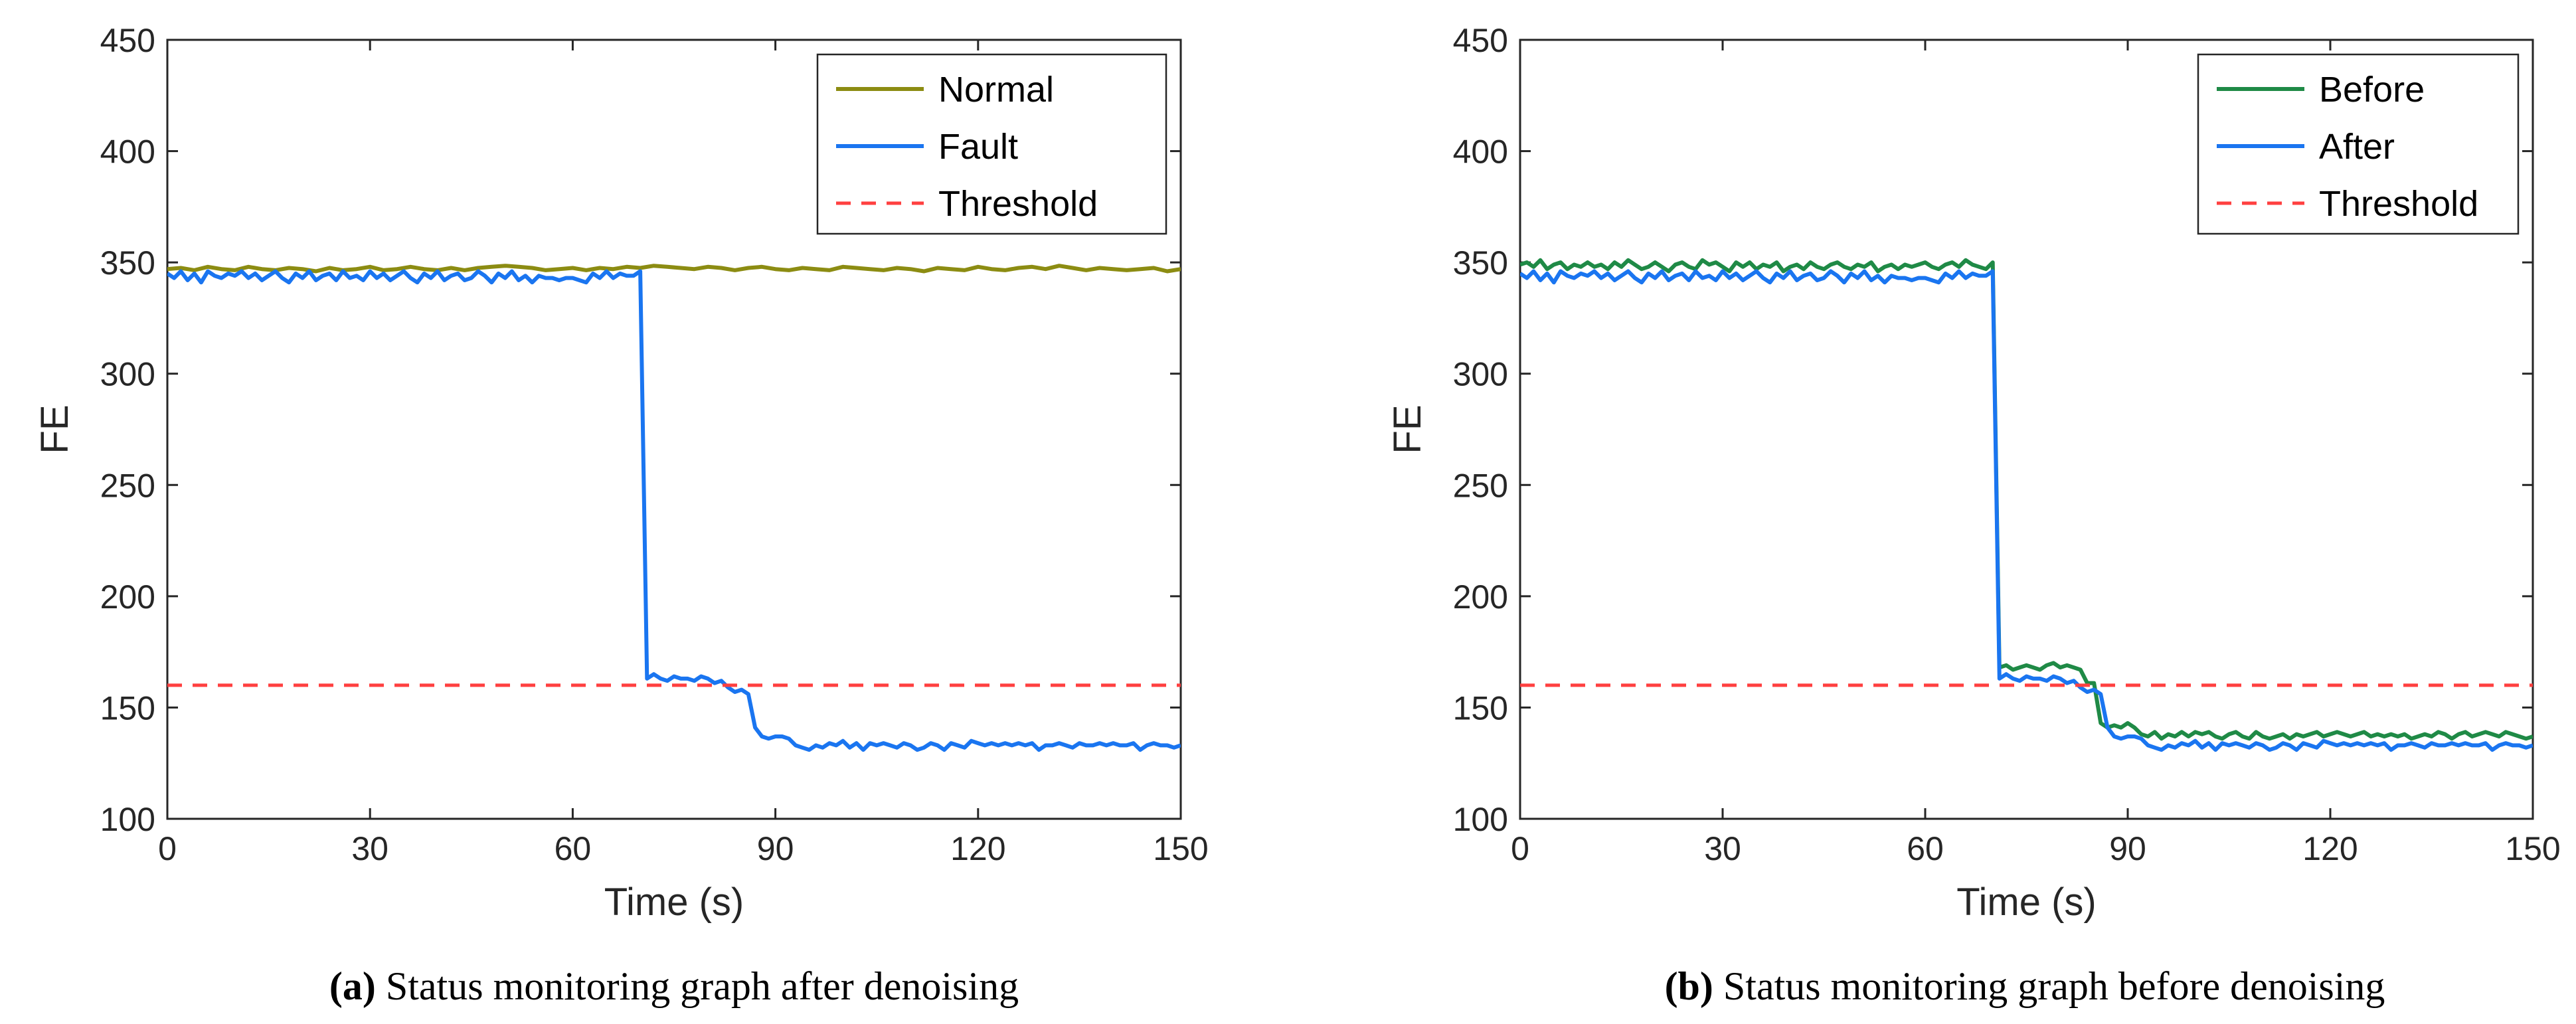  Describe the element at coordinates (697, 986) in the screenshot. I see `caption-text: Status monitoring graph after denoising` at that location.